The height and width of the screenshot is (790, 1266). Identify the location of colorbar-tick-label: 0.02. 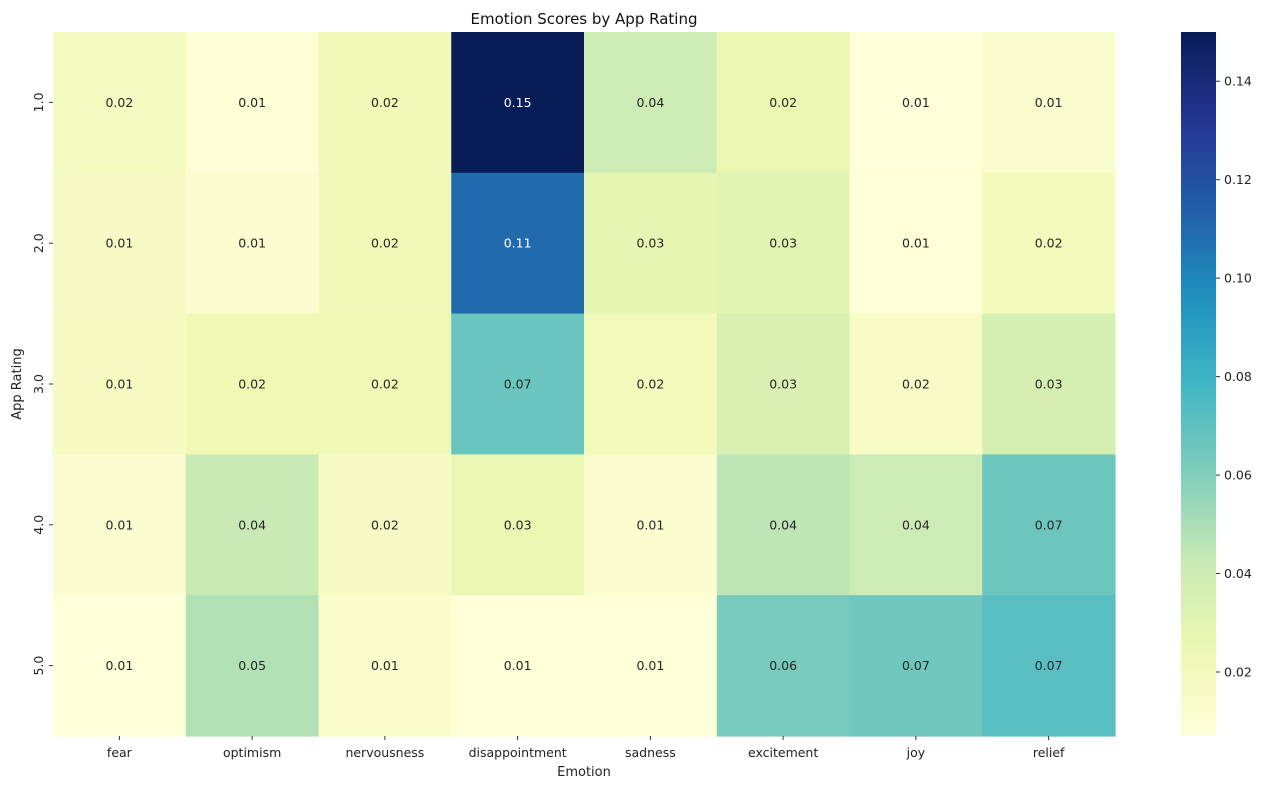
(1238, 672).